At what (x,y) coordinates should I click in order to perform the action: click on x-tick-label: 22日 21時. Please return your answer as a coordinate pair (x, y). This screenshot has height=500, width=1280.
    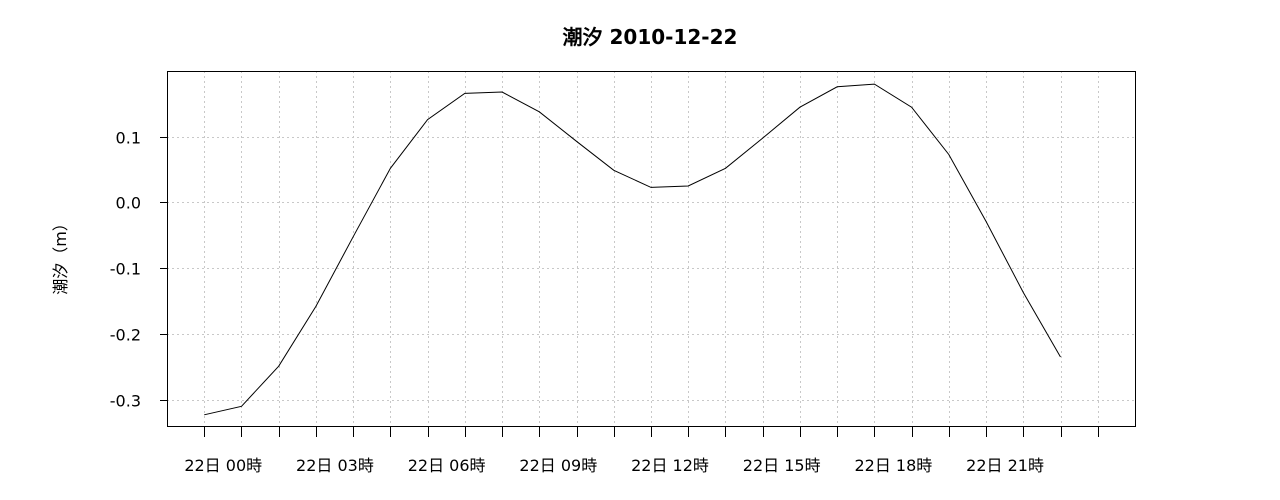
    Looking at the image, I should click on (1005, 465).